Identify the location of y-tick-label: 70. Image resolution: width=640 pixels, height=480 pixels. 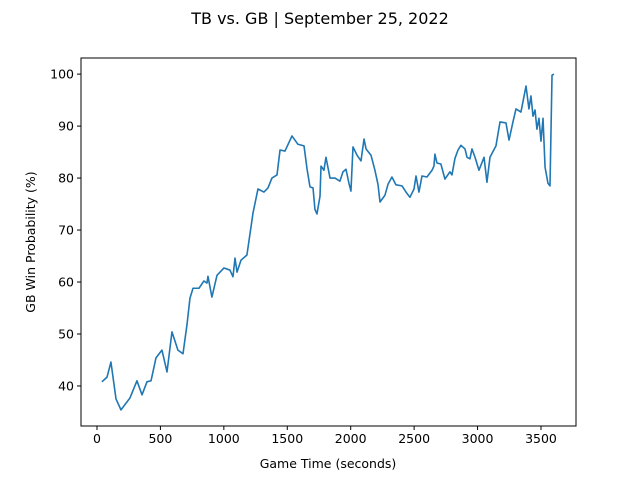
(66, 230).